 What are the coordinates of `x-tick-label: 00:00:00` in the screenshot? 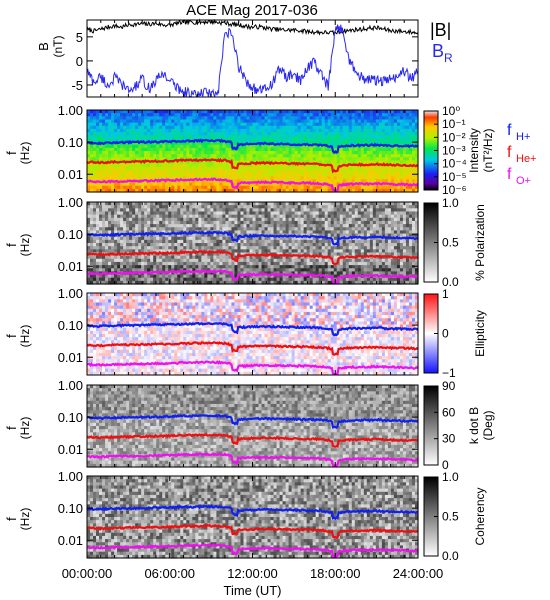 It's located at (87, 573).